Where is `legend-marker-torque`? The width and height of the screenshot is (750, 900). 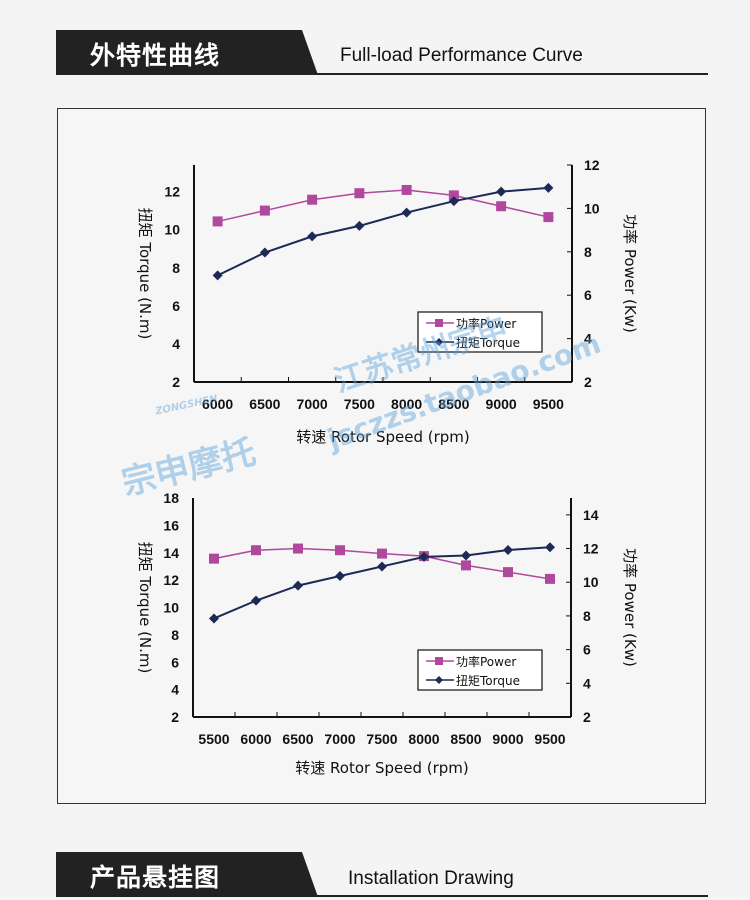
legend-marker-torque is located at coordinates (439, 680).